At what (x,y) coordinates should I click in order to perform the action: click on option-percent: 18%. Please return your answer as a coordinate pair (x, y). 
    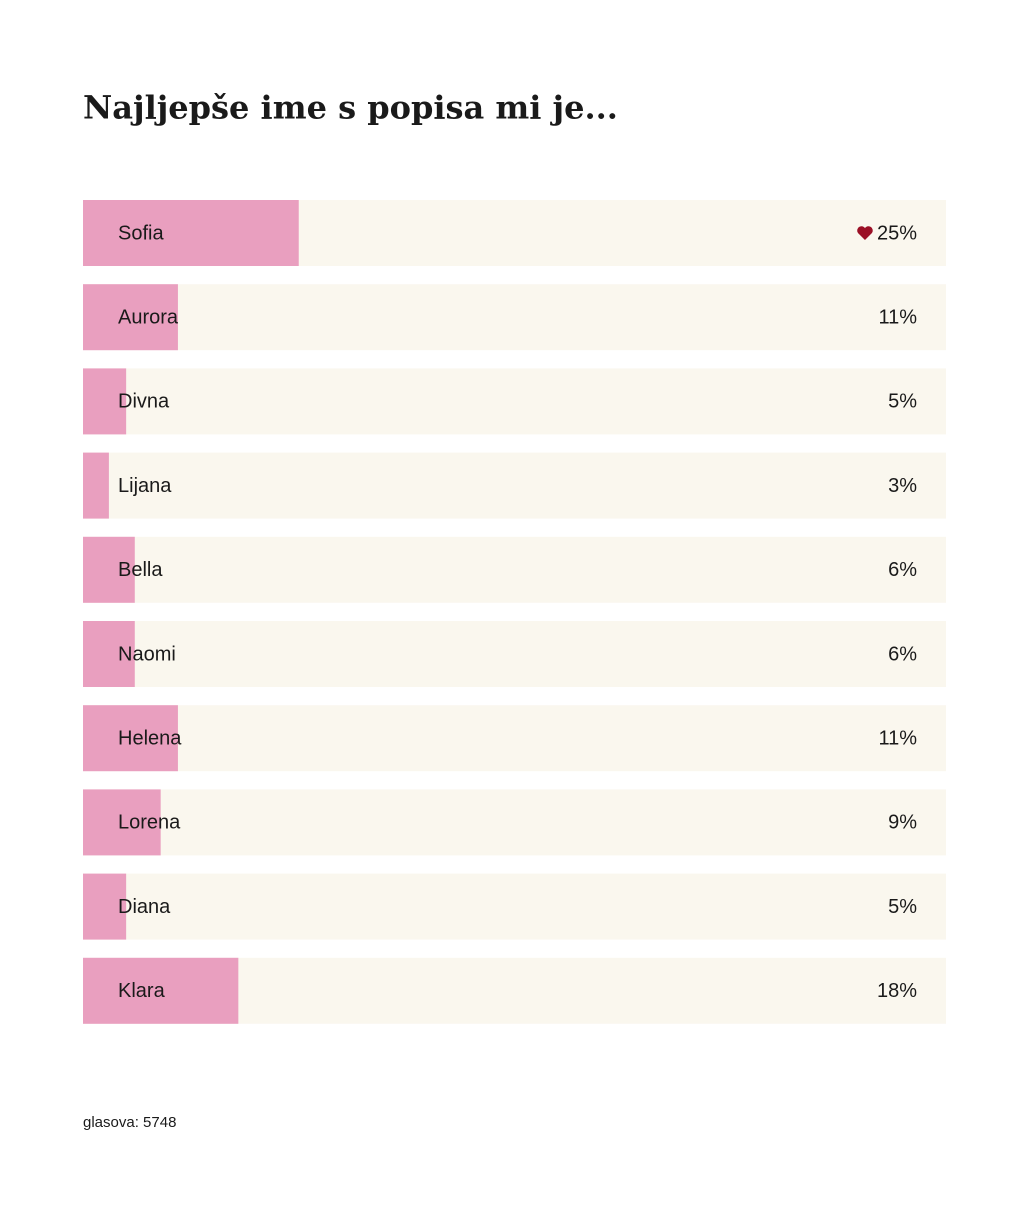
    Looking at the image, I should click on (897, 991).